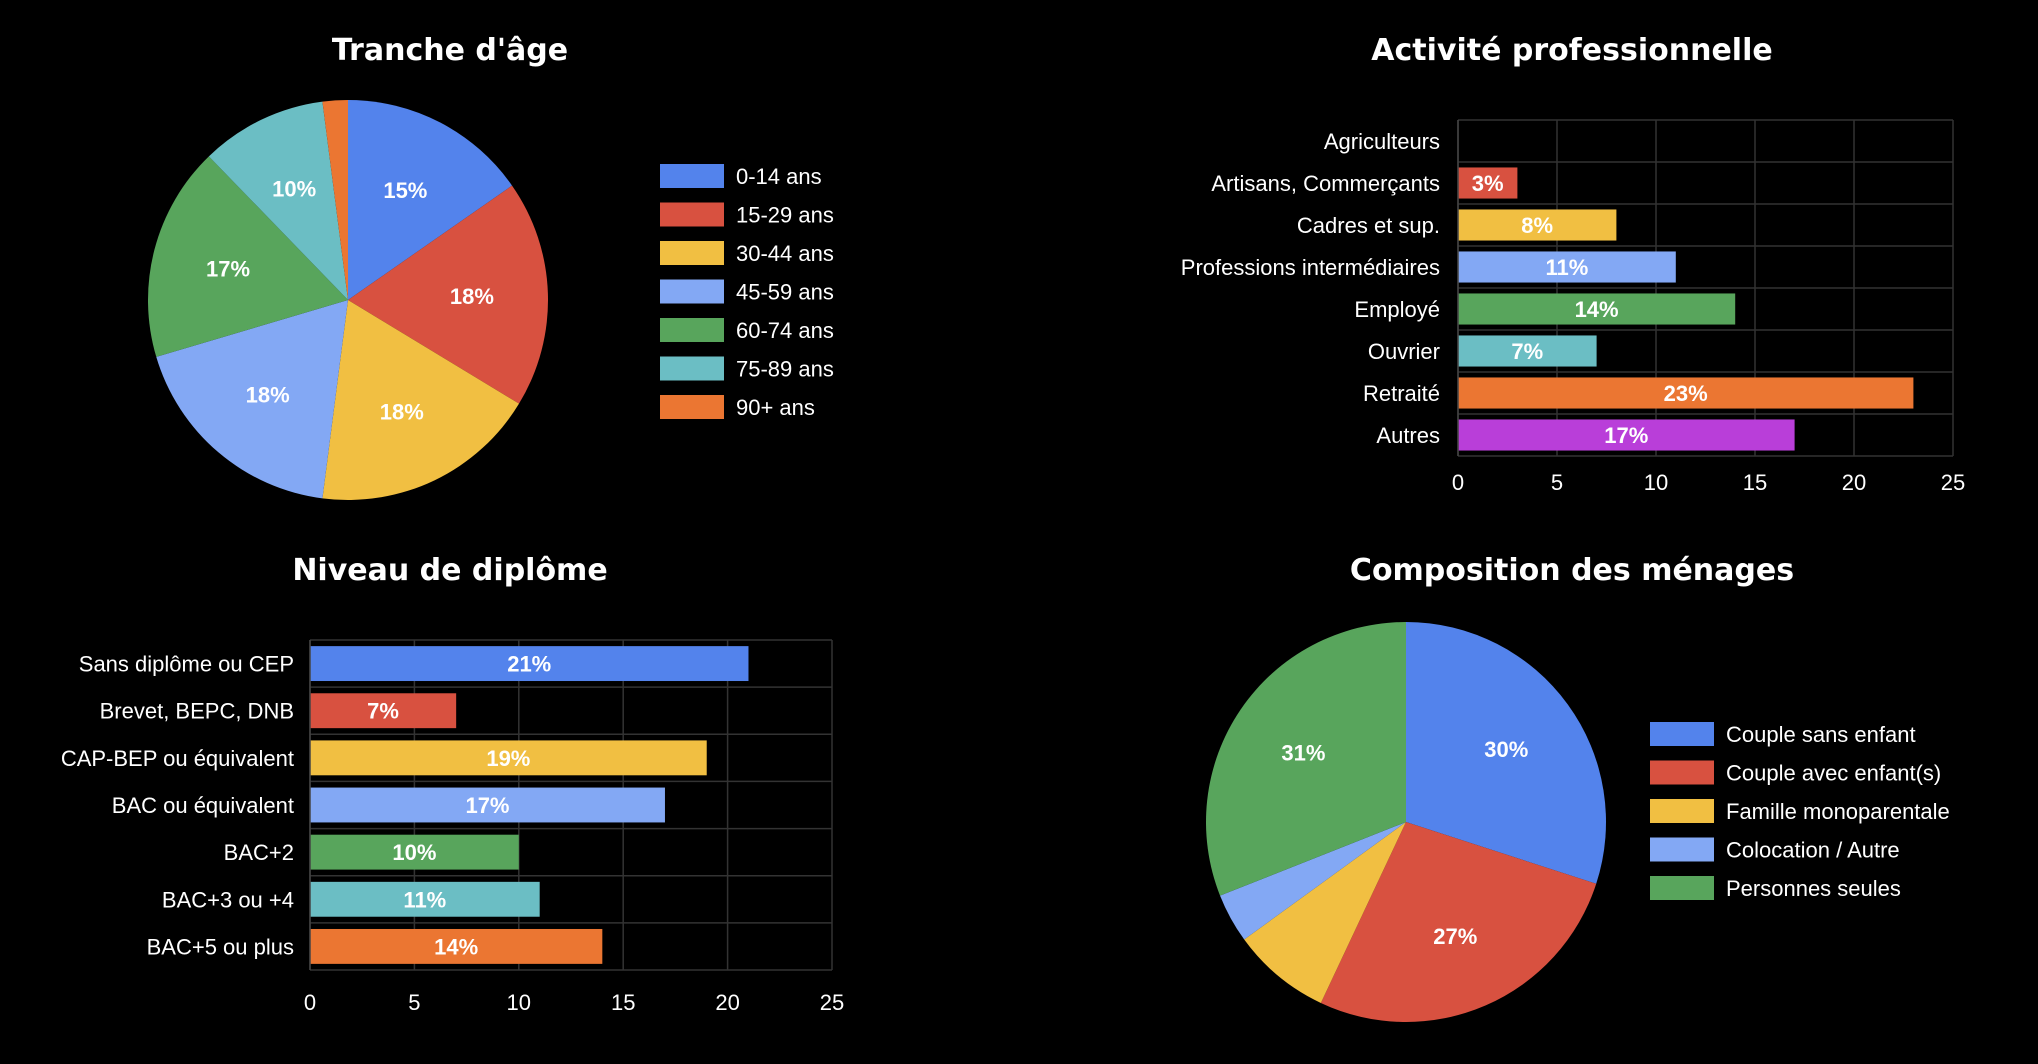  I want to click on category-label: Brevet, BEPC, DNB, so click(197, 711).